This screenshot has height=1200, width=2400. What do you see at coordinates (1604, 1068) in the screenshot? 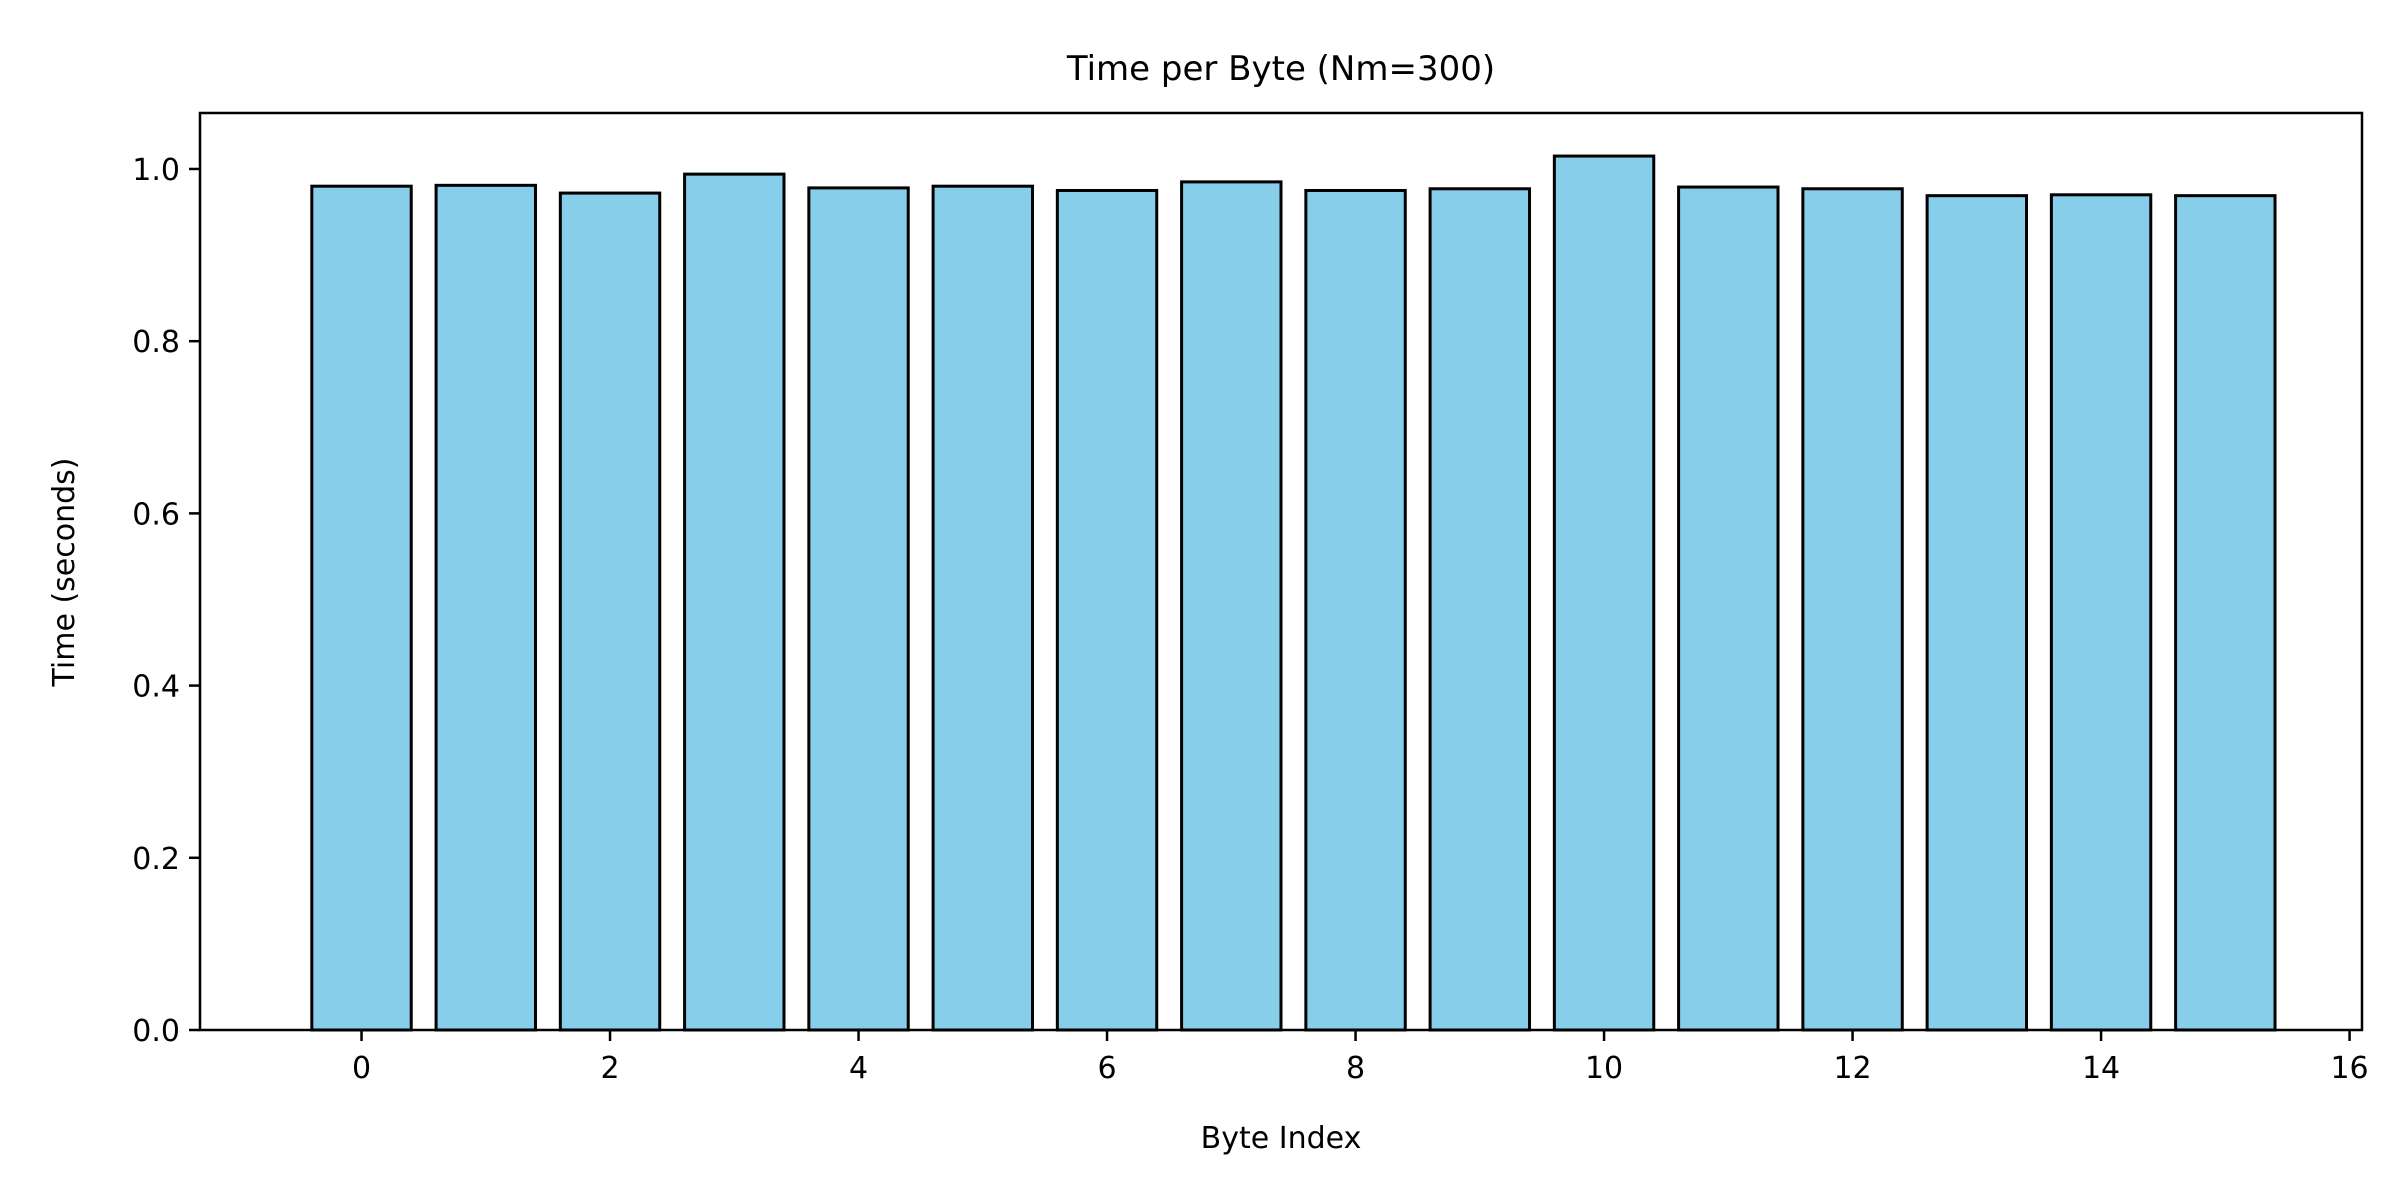
I see `x-tick-label: 10` at bounding box center [1604, 1068].